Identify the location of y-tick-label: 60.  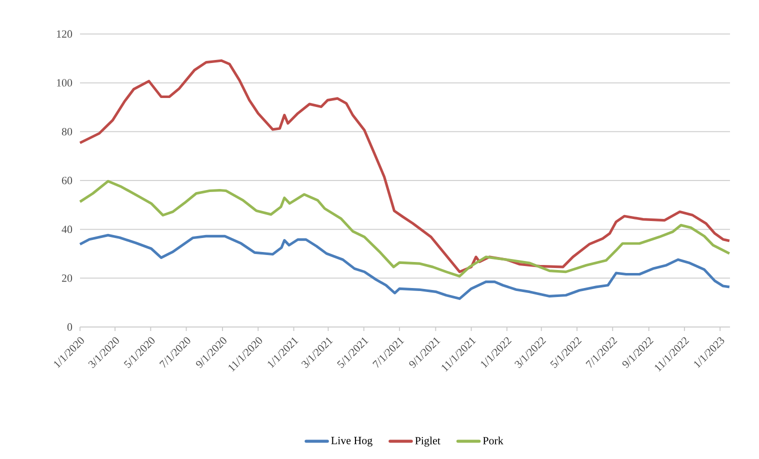
(67, 180).